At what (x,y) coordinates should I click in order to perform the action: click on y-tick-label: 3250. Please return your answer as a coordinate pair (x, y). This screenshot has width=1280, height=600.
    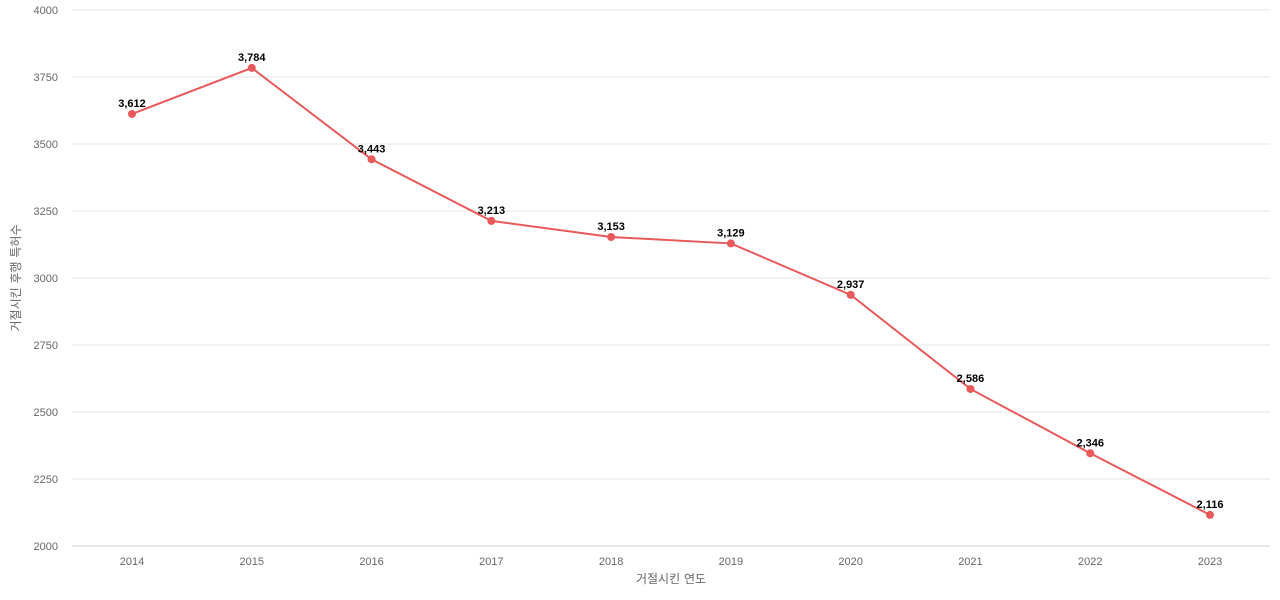
    Looking at the image, I should click on (46, 212).